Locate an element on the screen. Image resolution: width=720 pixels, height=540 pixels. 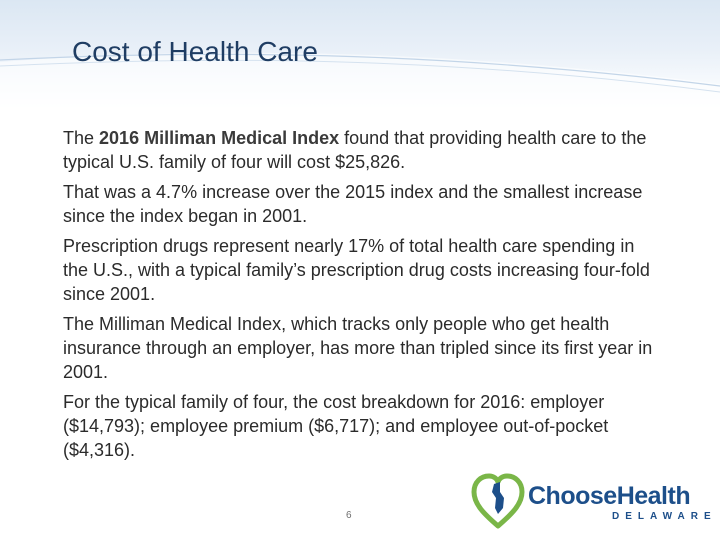
delaware-heart-icon is located at coordinates (498, 501).